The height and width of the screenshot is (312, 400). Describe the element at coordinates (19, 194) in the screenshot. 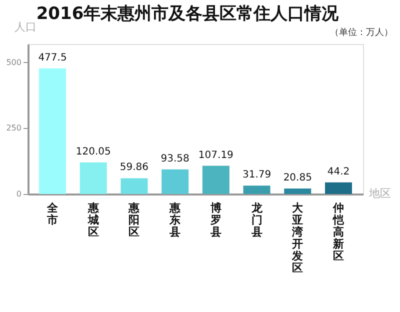

I see `y-tick-label: 0` at that location.